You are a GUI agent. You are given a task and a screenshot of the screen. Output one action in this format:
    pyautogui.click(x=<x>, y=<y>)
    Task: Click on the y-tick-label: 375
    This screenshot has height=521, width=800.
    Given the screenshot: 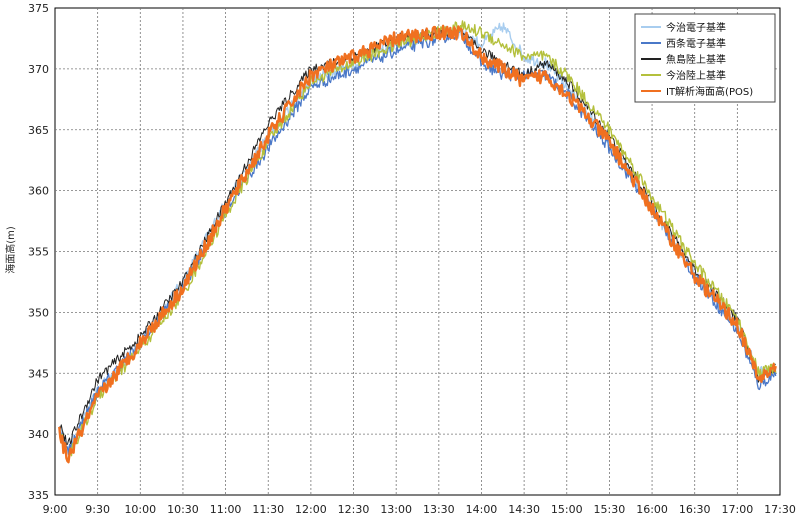 What is the action you would take?
    pyautogui.click(x=38, y=8)
    